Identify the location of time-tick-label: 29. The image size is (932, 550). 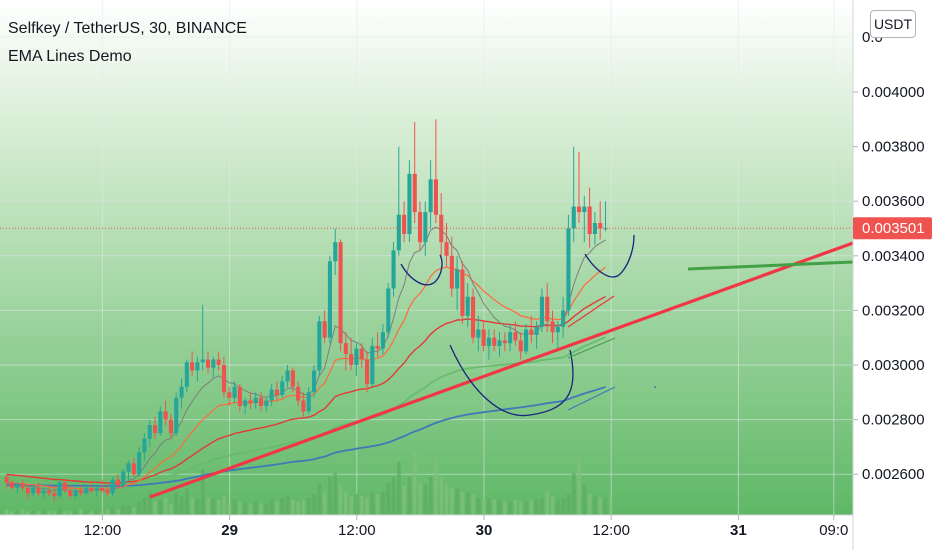
(229, 530).